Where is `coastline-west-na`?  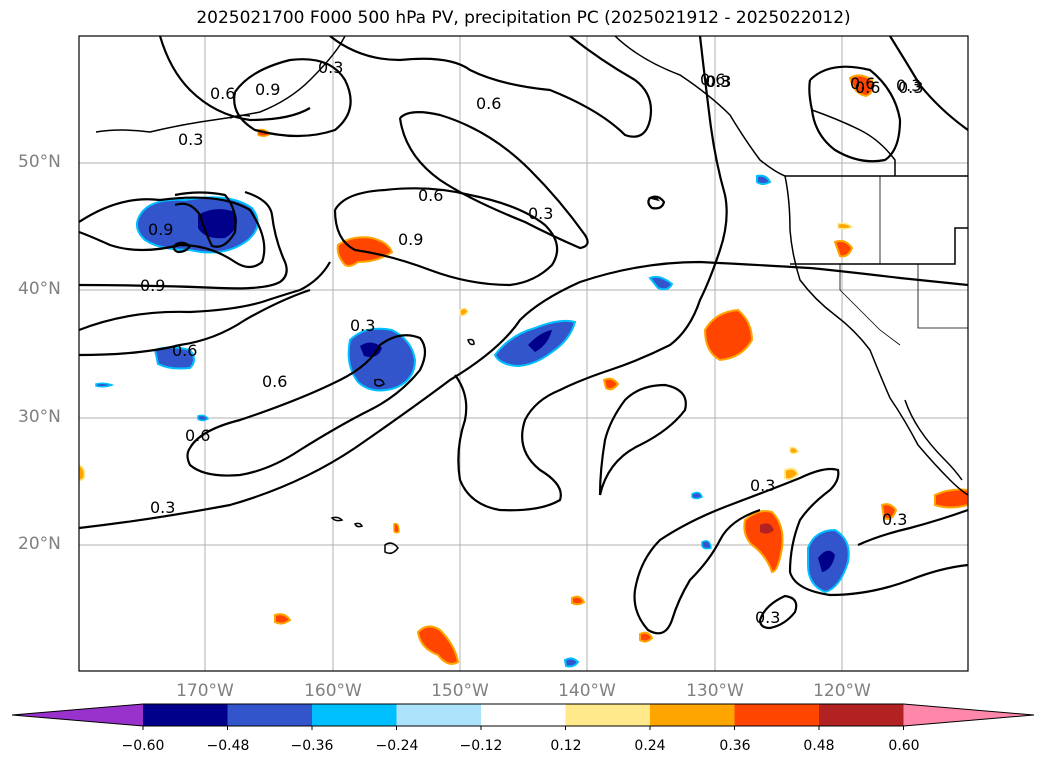 coastline-west-na is located at coordinates (876, 335).